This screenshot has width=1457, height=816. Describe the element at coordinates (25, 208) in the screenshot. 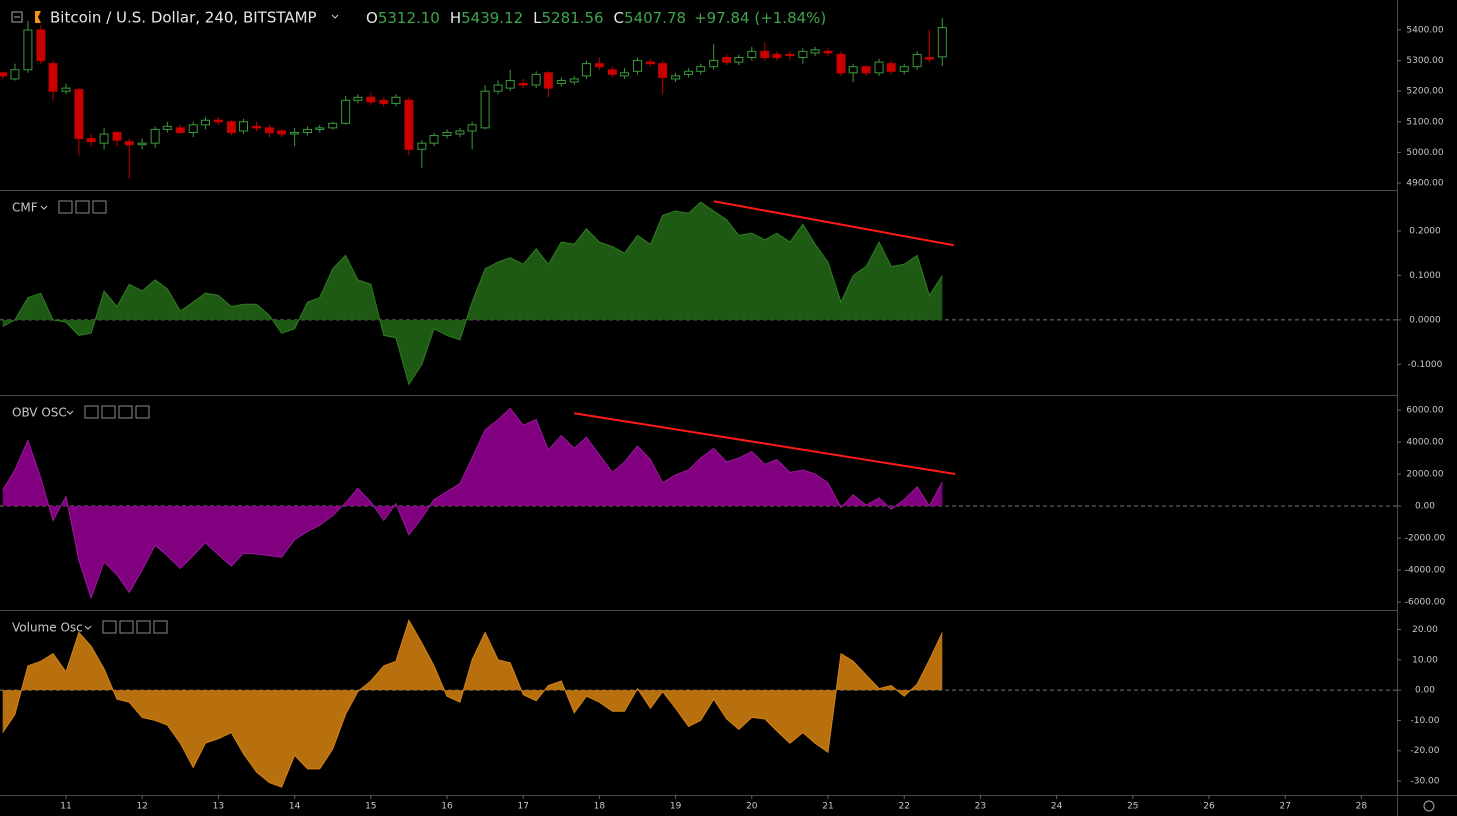

I see `pane-title: CMF` at that location.